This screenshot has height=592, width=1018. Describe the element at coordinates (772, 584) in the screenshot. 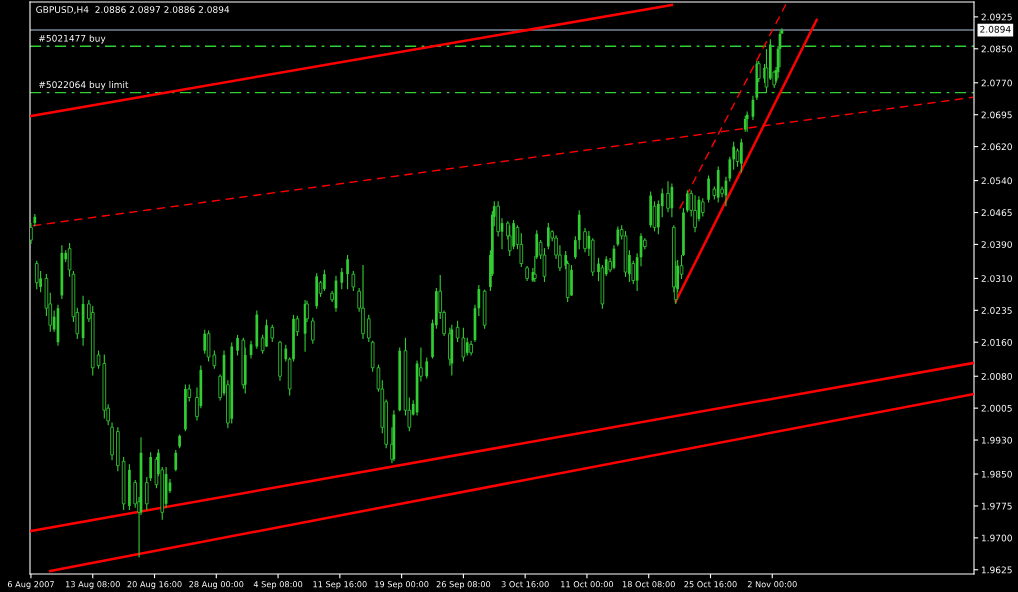

I see `x-tick-label: 2 Nov 00:00` at that location.